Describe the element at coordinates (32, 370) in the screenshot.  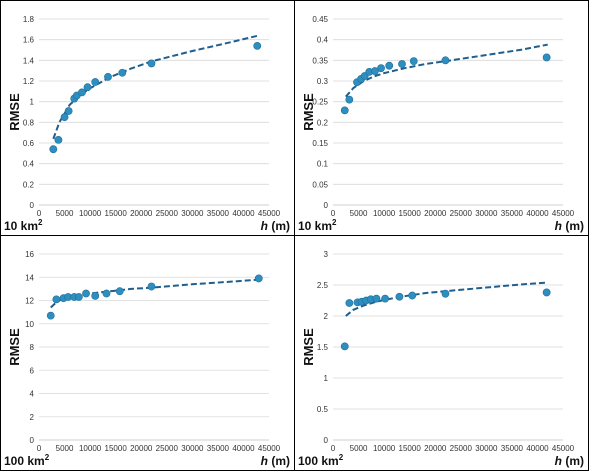
I see `y-tick-label: 6` at that location.